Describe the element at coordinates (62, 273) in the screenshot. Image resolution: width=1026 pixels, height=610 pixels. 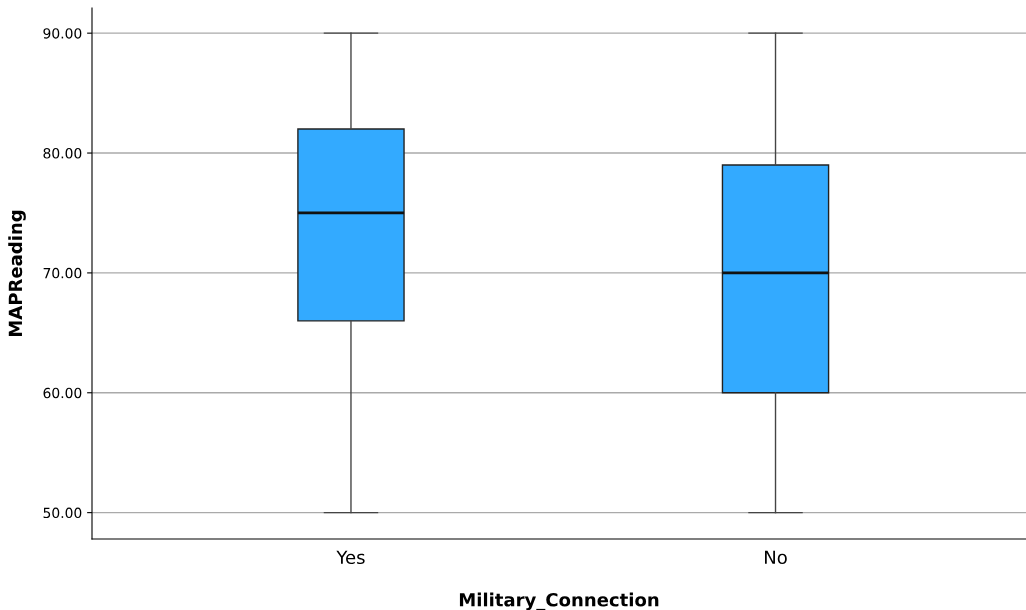
I see `y-tick-label: 70.00` at that location.